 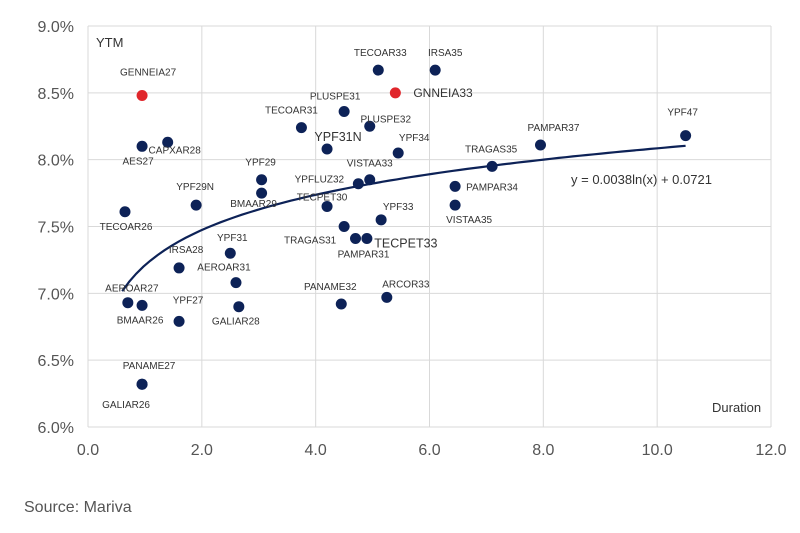 I want to click on data-point-aeroar27, so click(x=128, y=303).